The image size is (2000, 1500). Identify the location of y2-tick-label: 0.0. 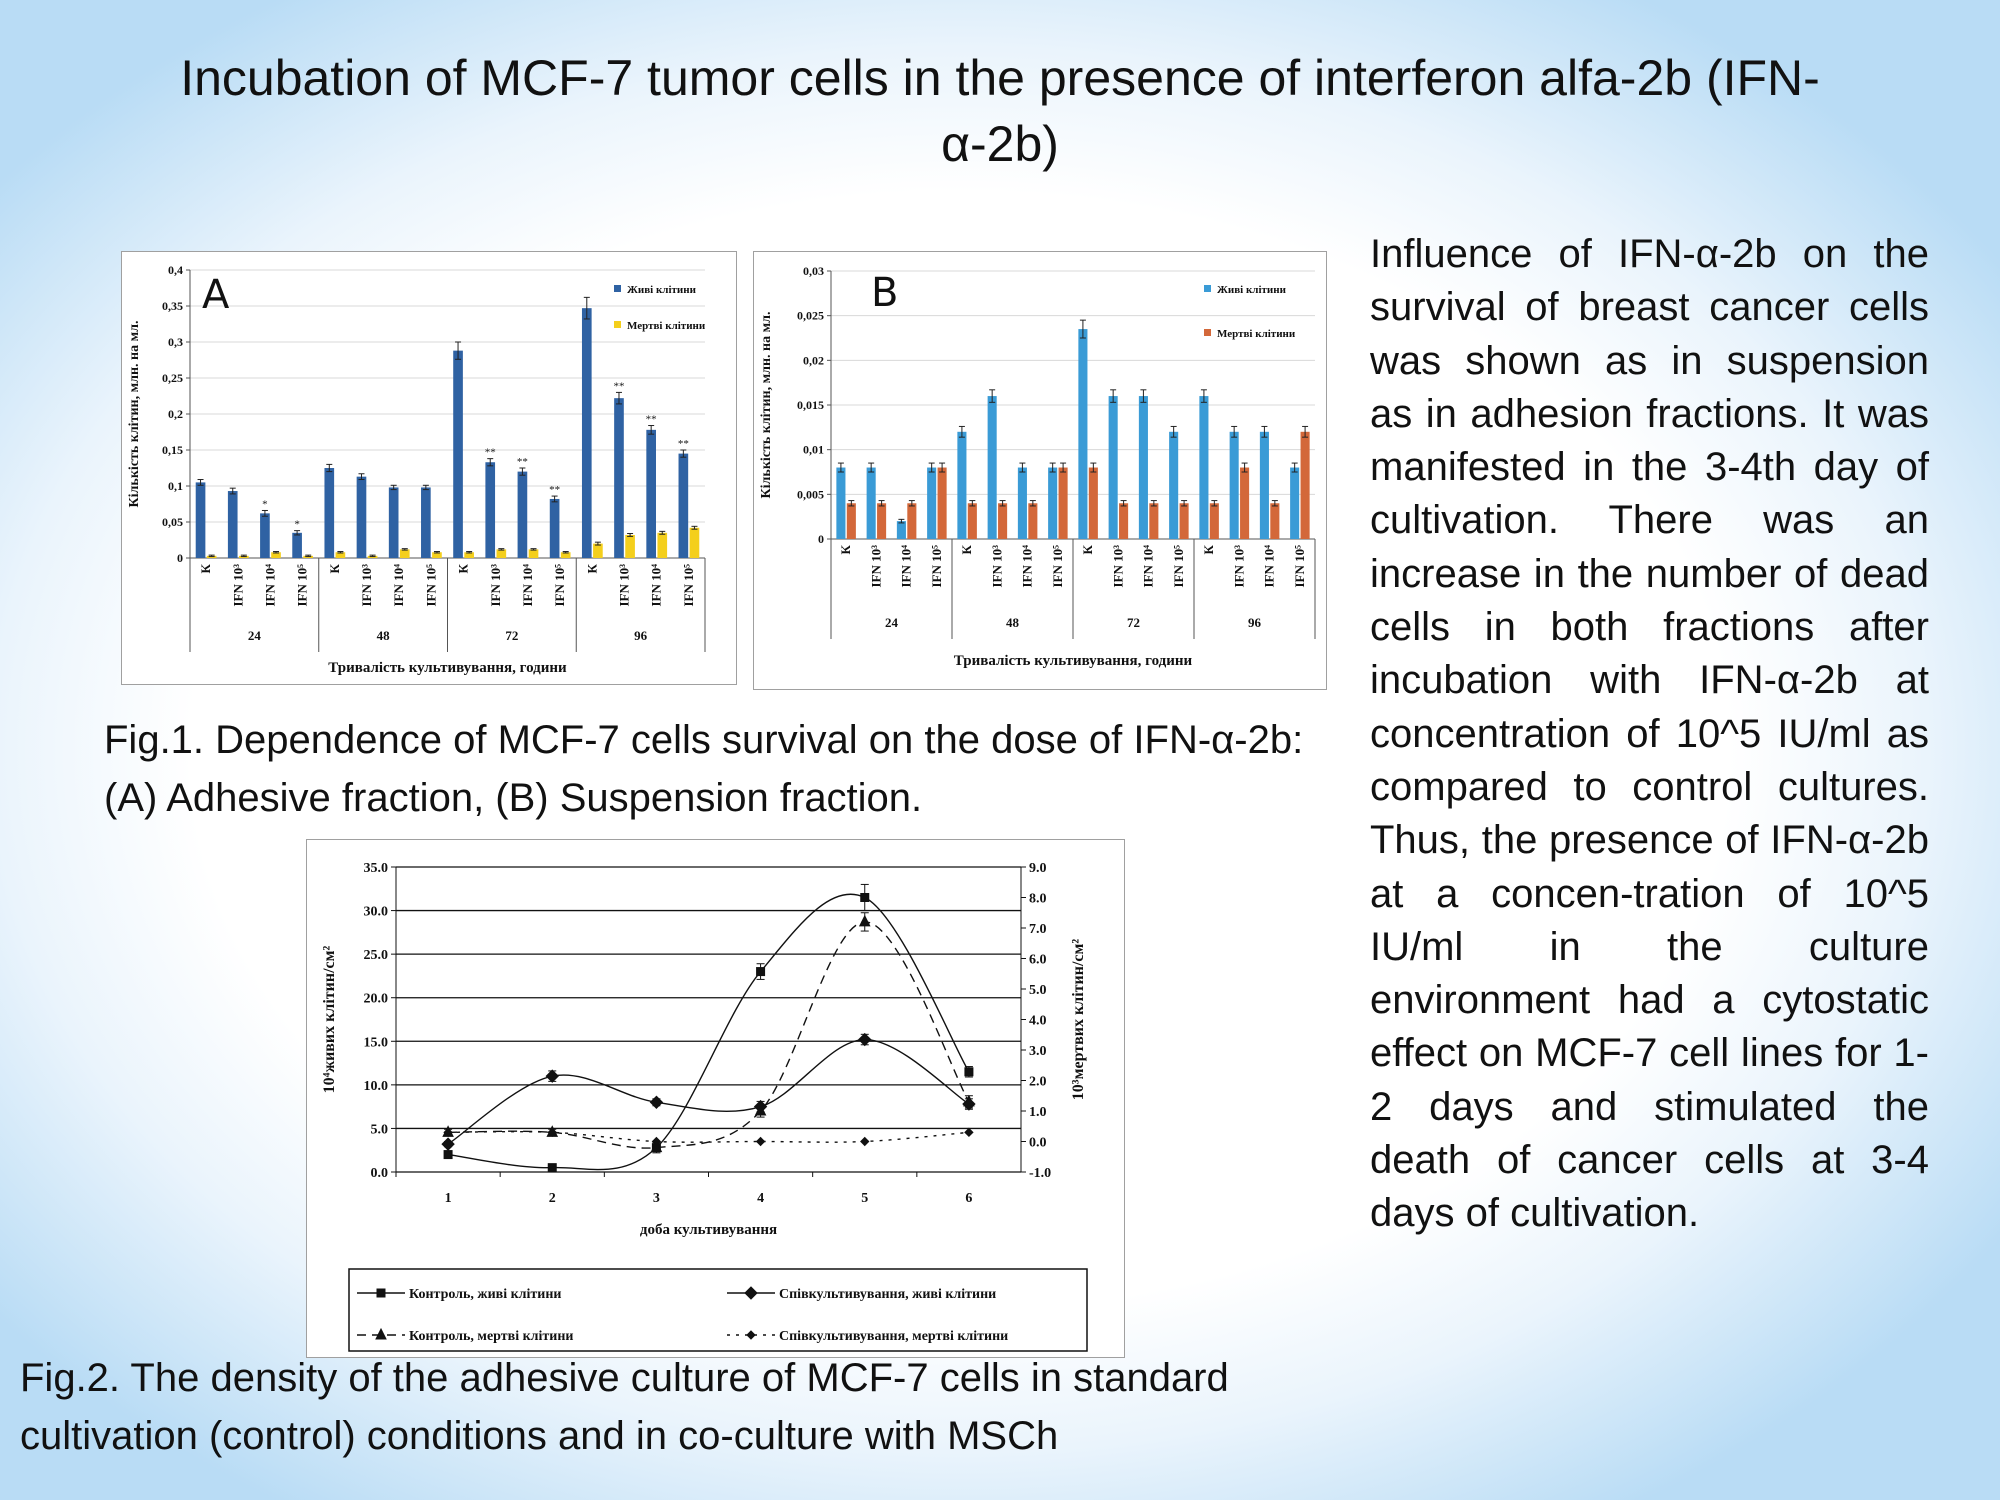
(1038, 1143).